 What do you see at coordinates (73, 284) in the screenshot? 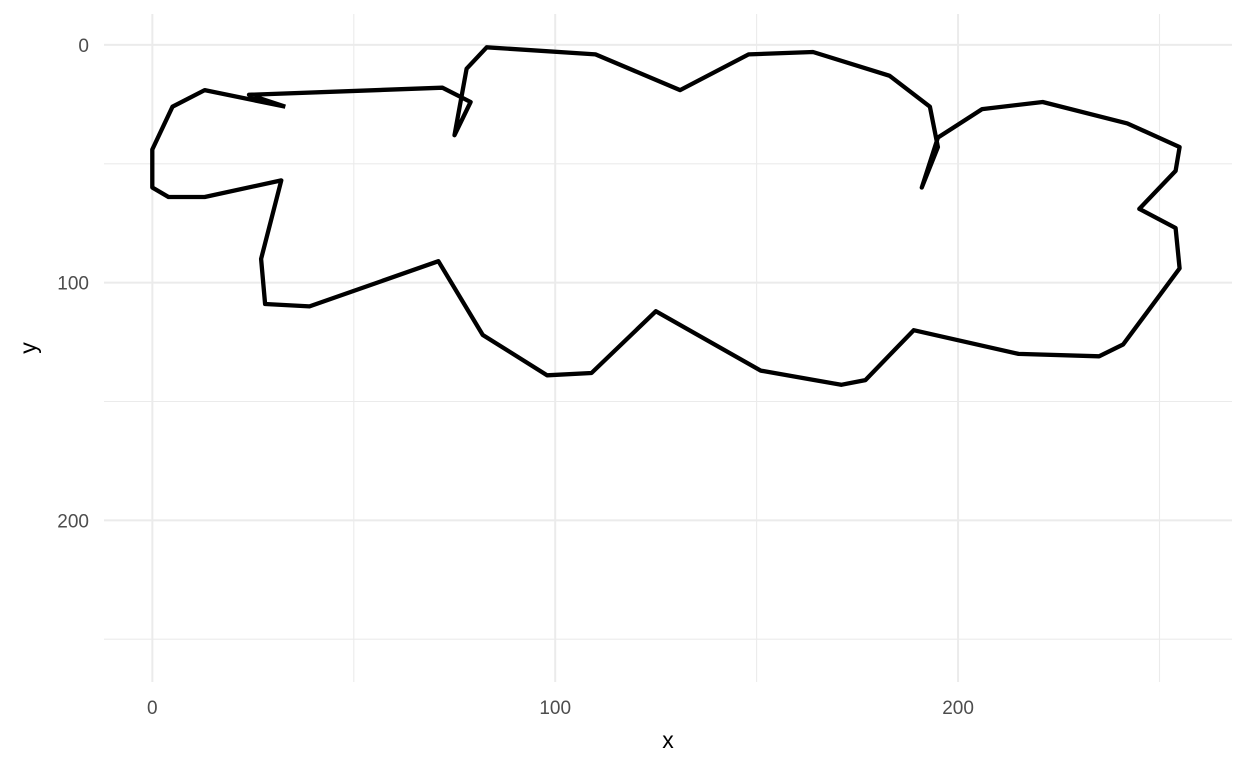
I see `y-tick-label: 100` at bounding box center [73, 284].